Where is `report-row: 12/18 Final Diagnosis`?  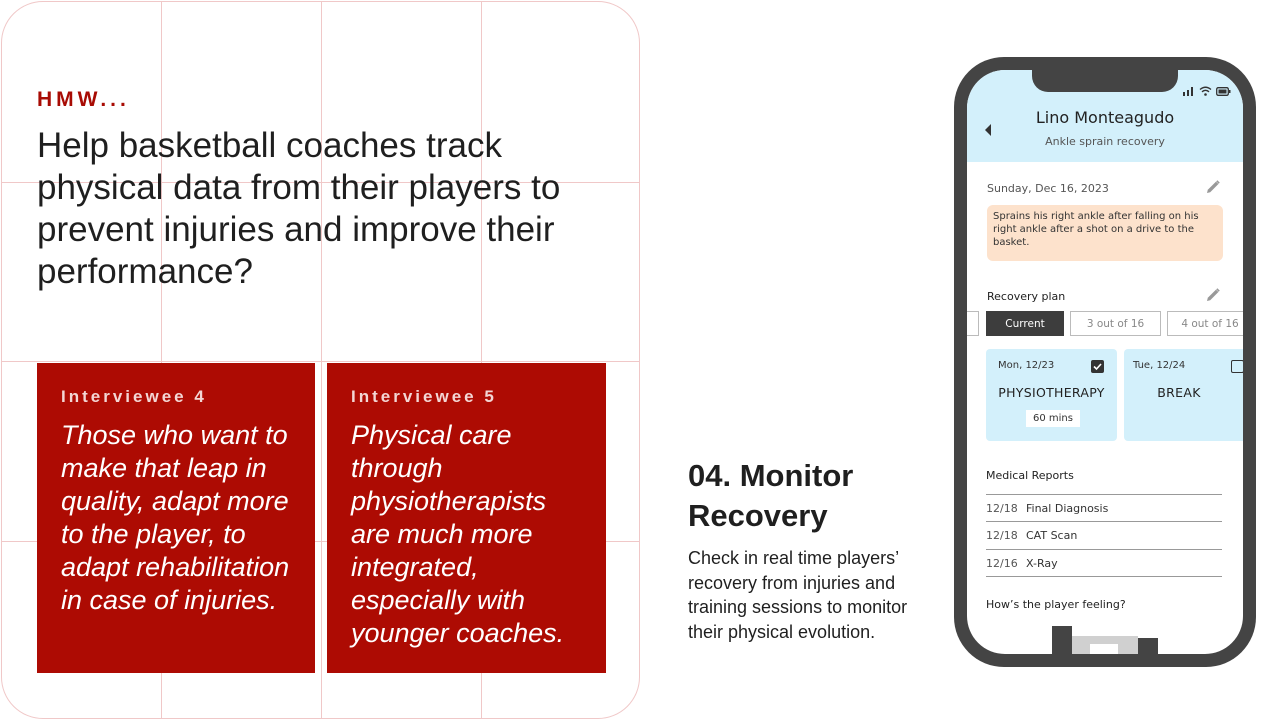
report-row: 12/18 Final Diagnosis is located at coordinates (1104, 507).